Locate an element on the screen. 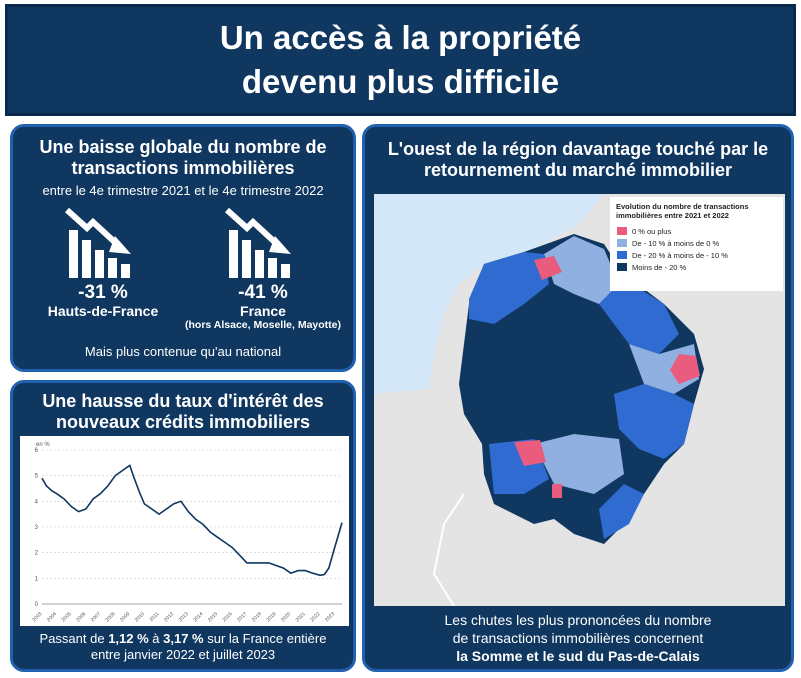 This screenshot has width=801, height=678. zone-positive-small is located at coordinates (557, 491).